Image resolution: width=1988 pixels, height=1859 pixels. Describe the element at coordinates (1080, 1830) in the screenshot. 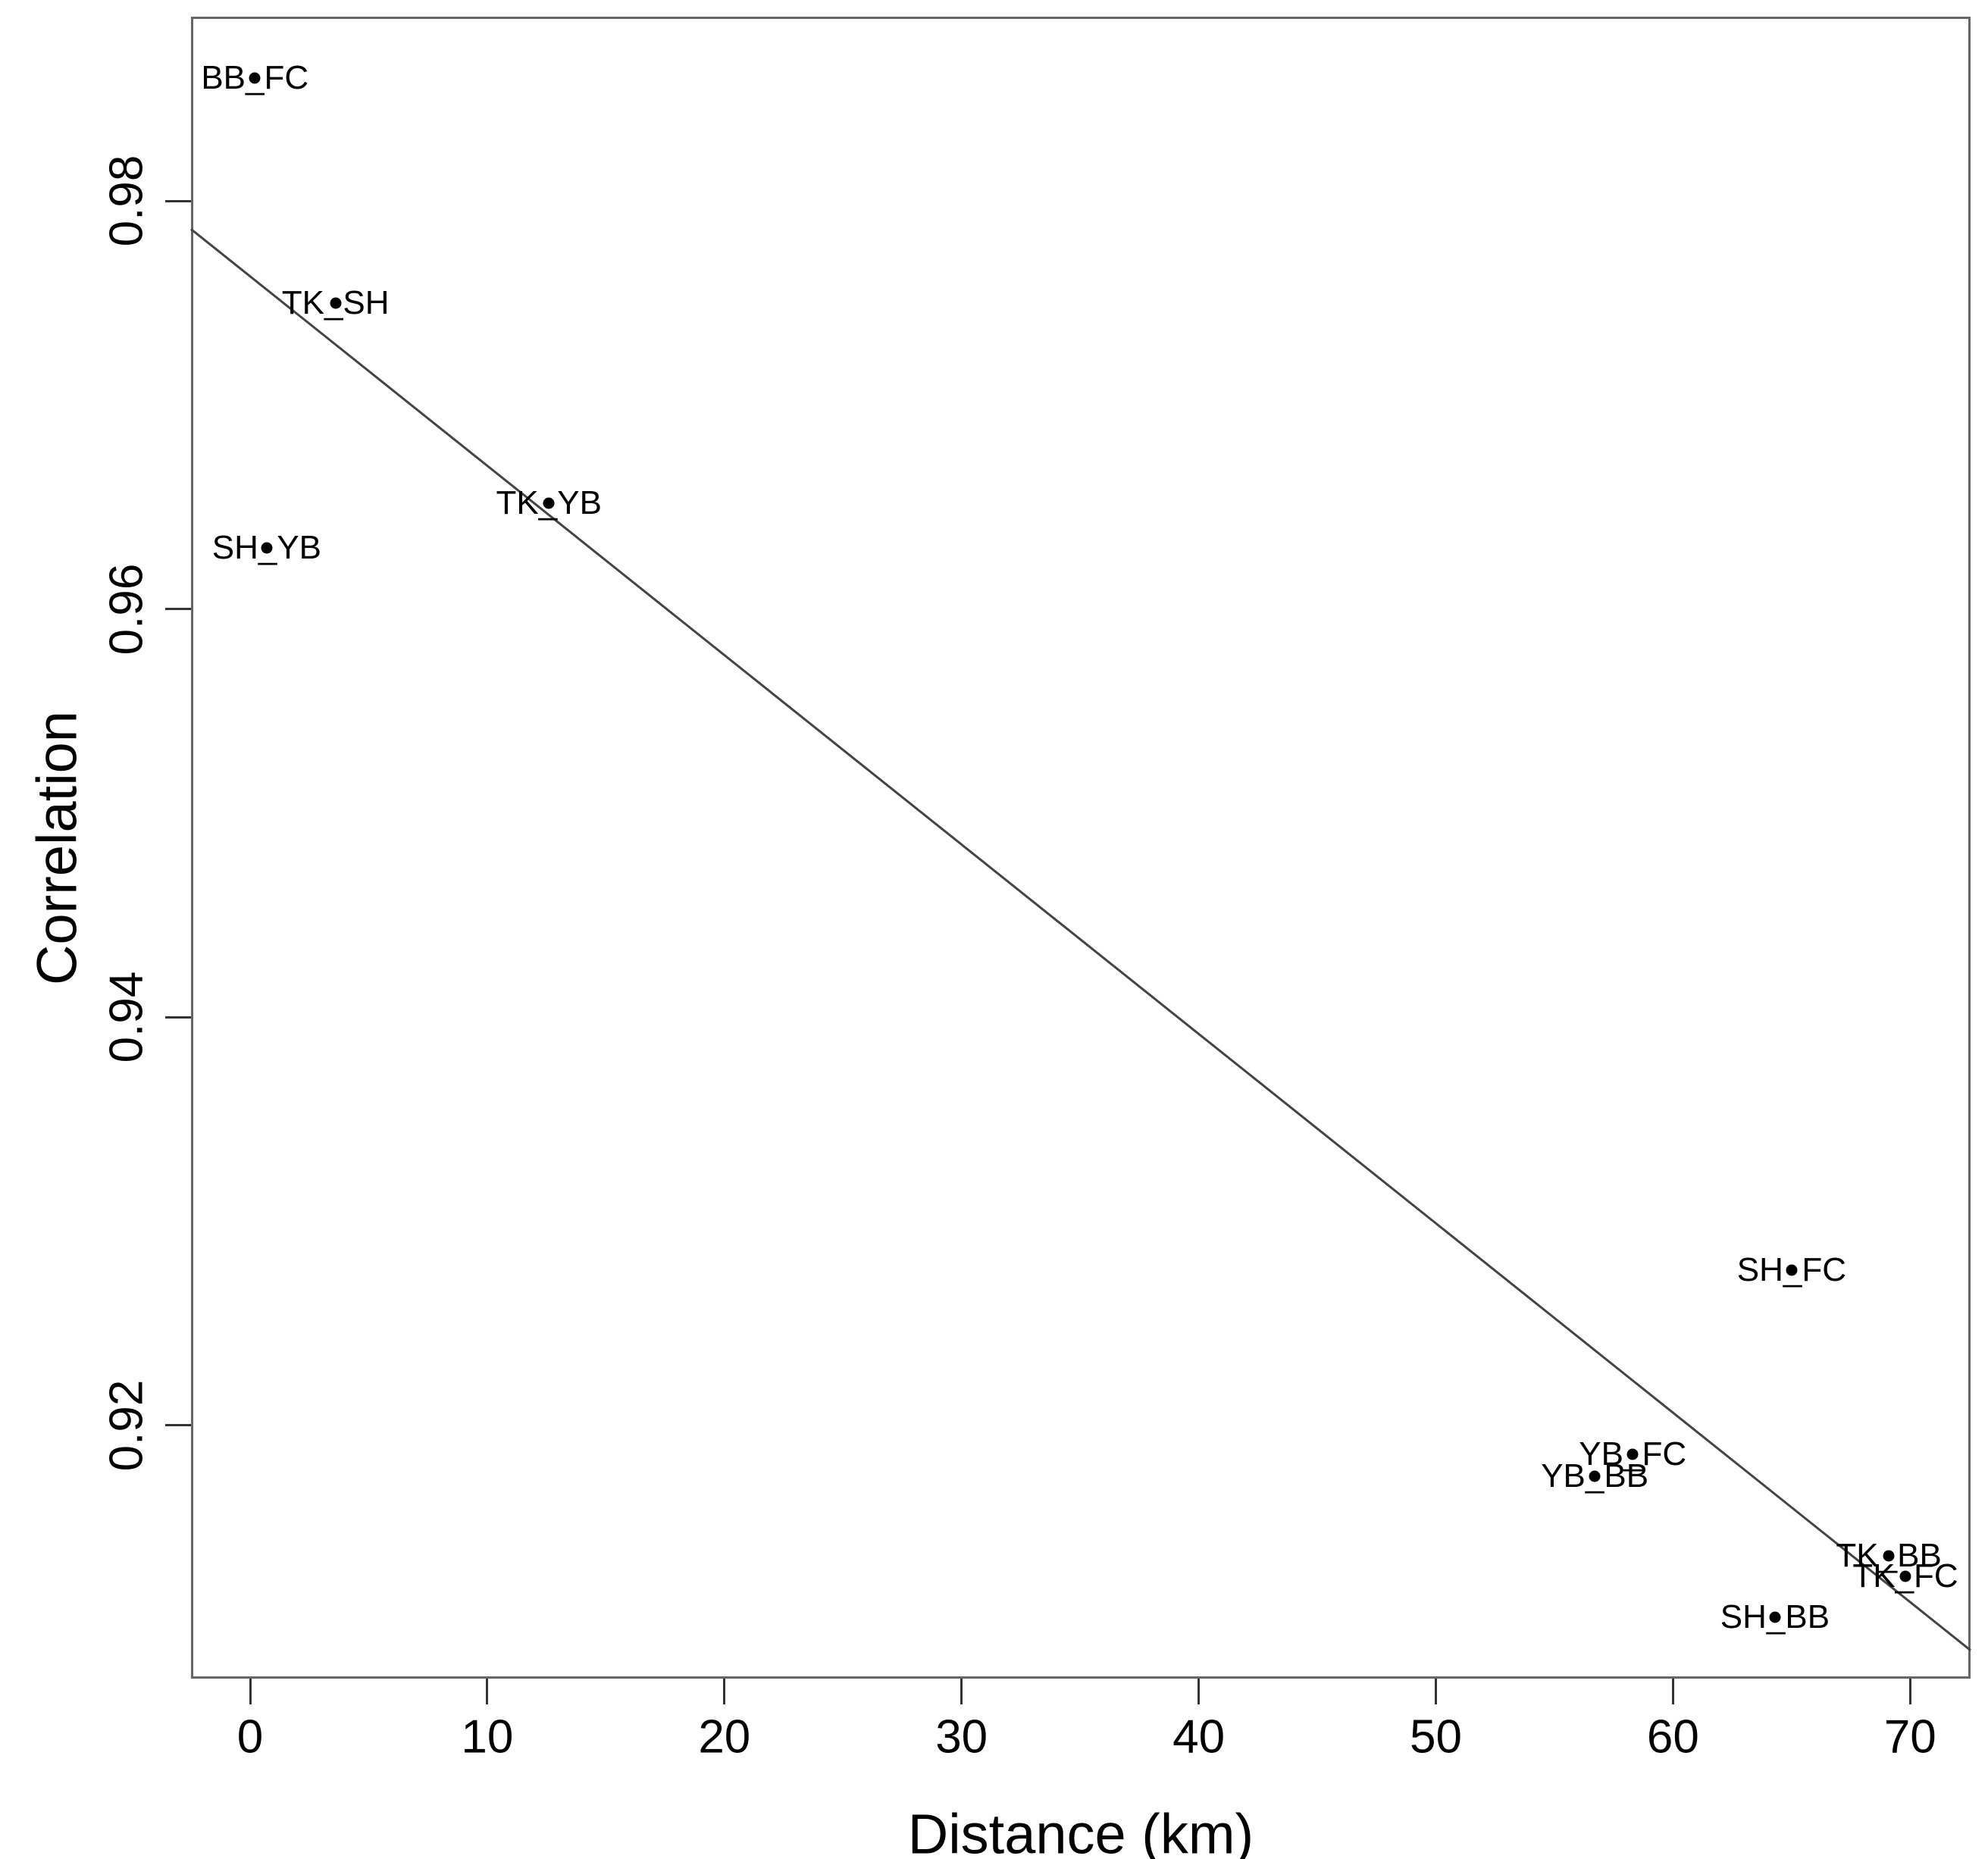

I see `x-axis-title: Distance (km)` at that location.